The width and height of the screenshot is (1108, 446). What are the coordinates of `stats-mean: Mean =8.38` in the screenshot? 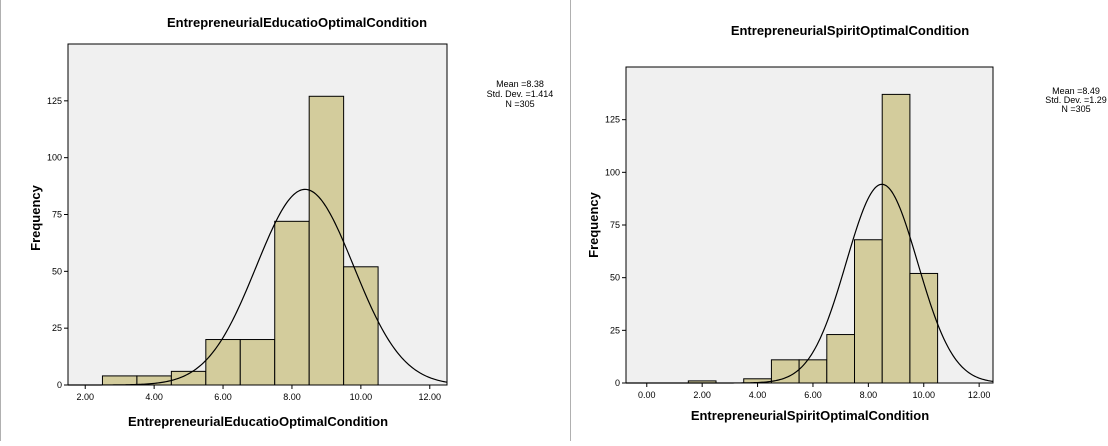 It's located at (520, 84).